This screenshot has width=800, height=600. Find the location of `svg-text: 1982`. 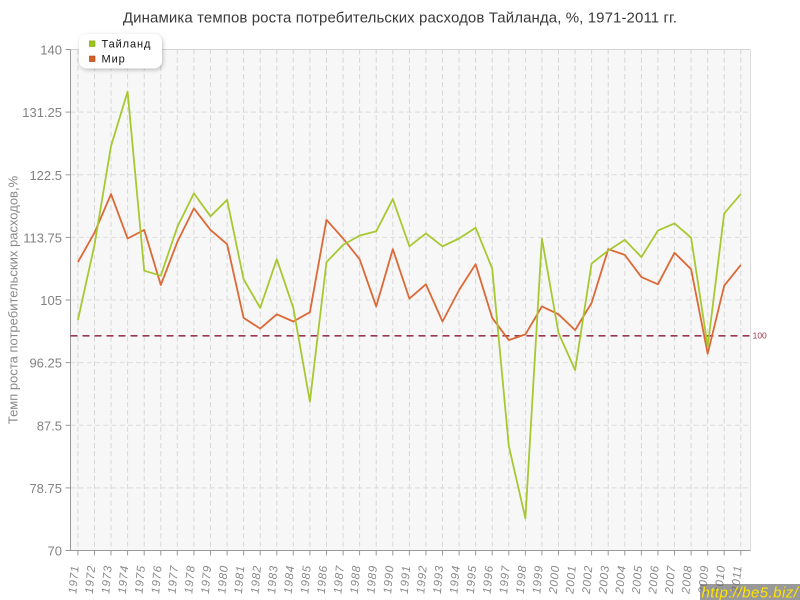

svg-text: 1982 is located at coordinates (257, 580).